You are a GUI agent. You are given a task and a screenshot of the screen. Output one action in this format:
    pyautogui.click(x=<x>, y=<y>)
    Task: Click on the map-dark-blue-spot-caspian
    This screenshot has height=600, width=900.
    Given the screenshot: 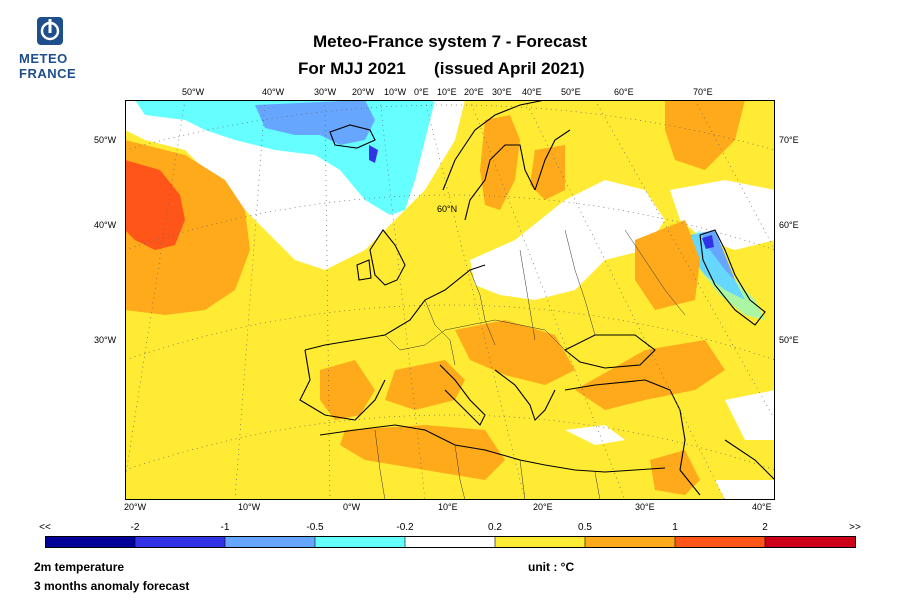 What is the action you would take?
    pyautogui.click(x=708, y=242)
    